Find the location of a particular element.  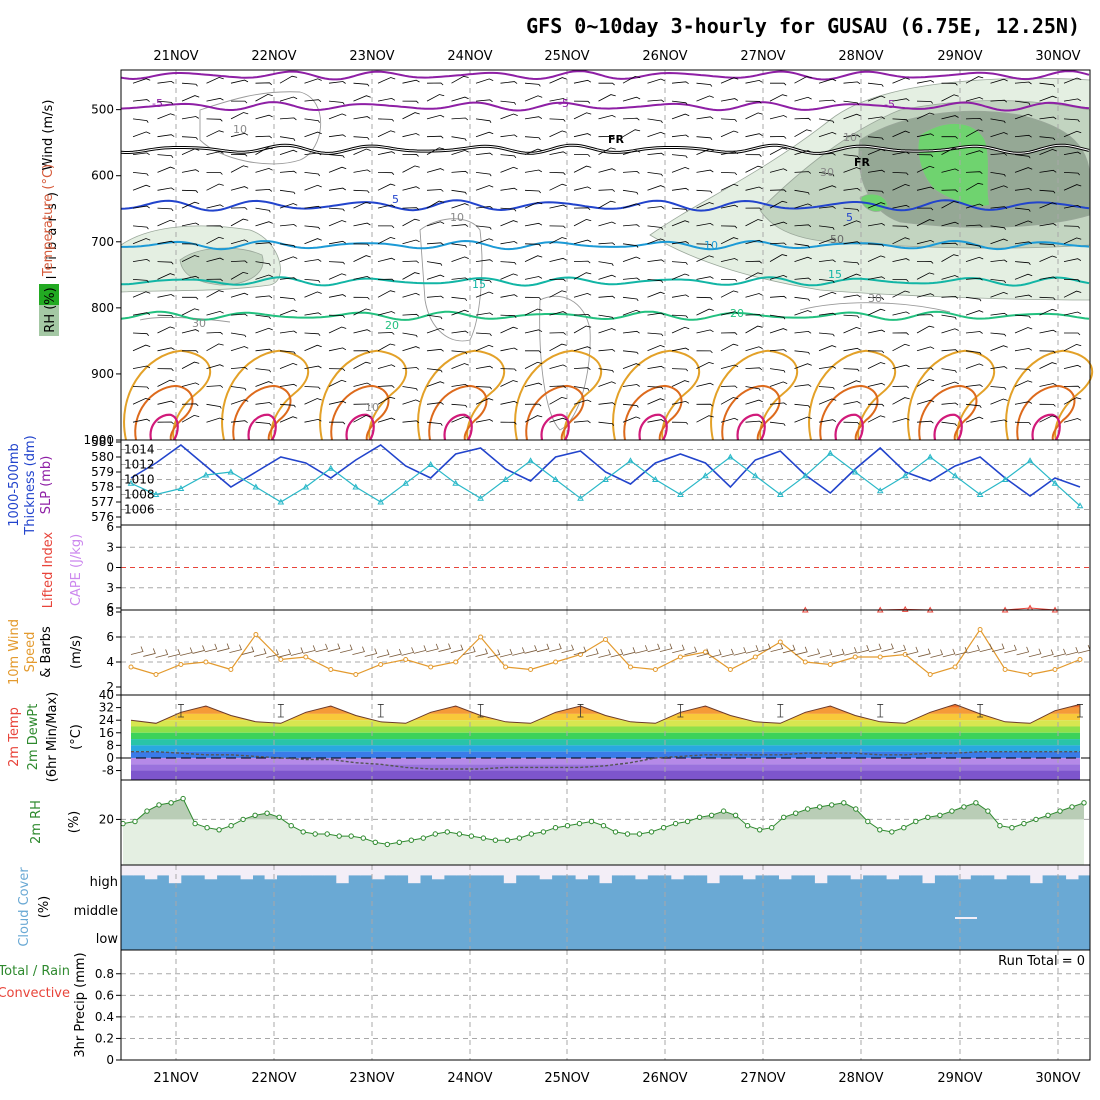

date-label-bottom: 27NOV is located at coordinates (762, 1078).